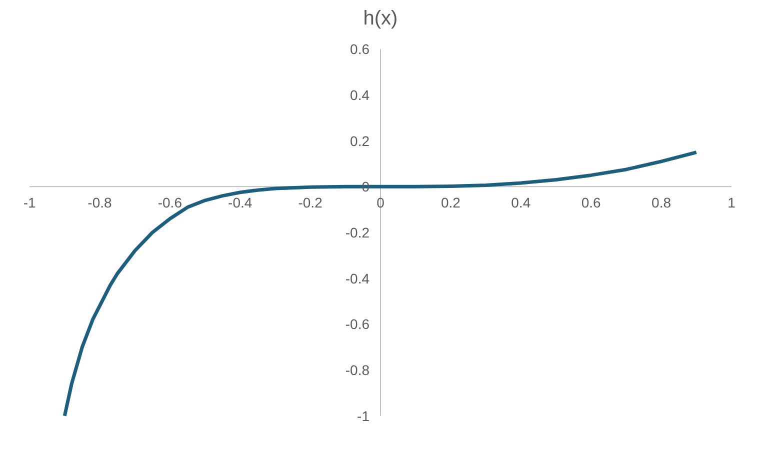 Image resolution: width=759 pixels, height=450 pixels. What do you see at coordinates (450, 202) in the screenshot?
I see `x-tick-label: 0.2` at bounding box center [450, 202].